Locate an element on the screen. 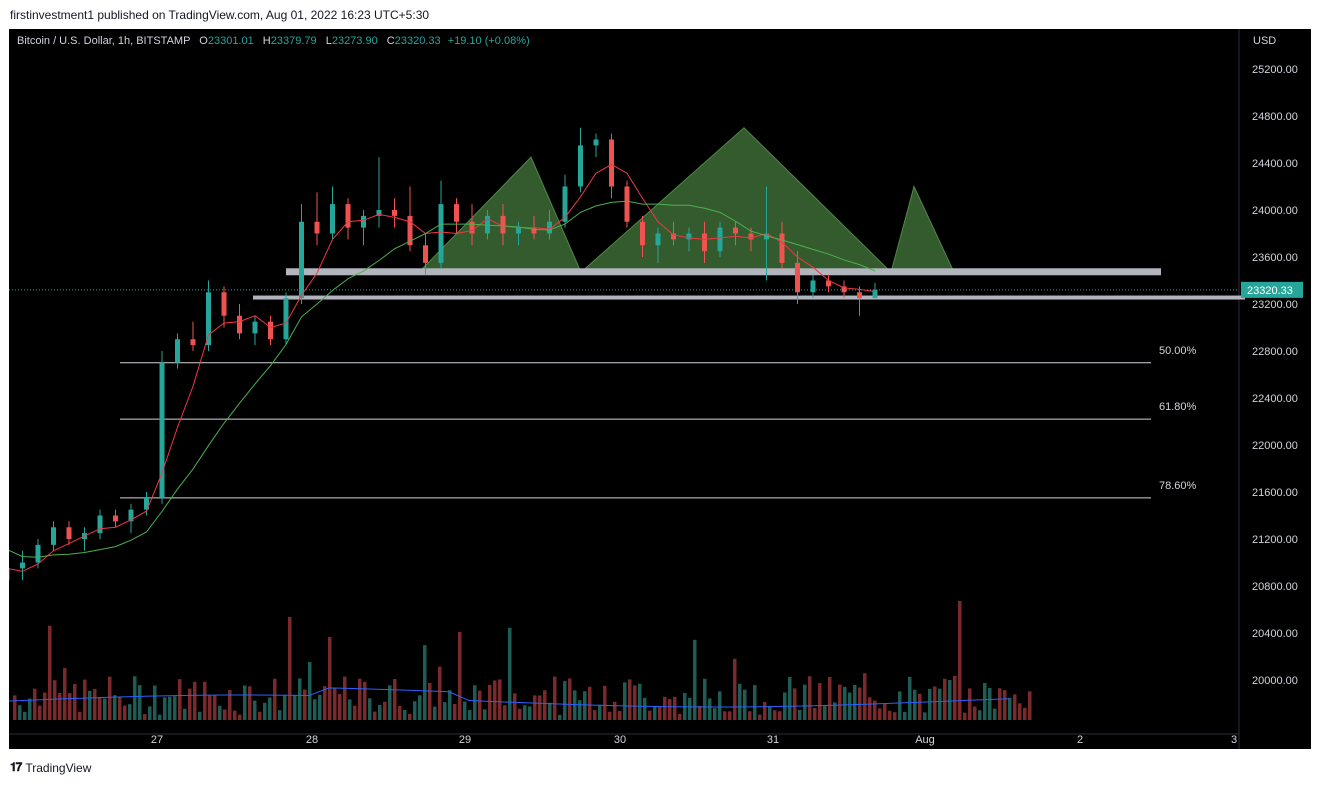  neckline-level is located at coordinates (723, 272).